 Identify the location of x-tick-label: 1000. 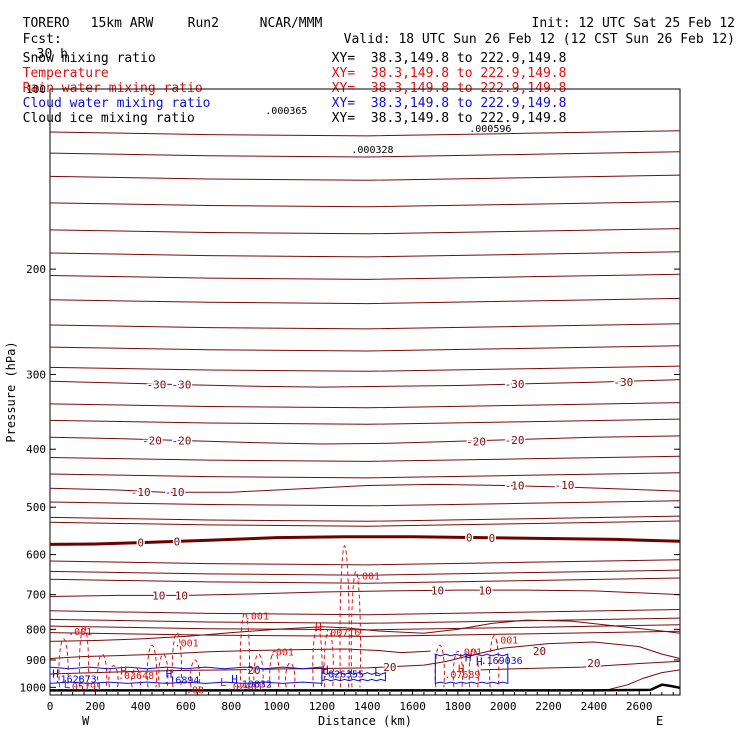
(276, 706).